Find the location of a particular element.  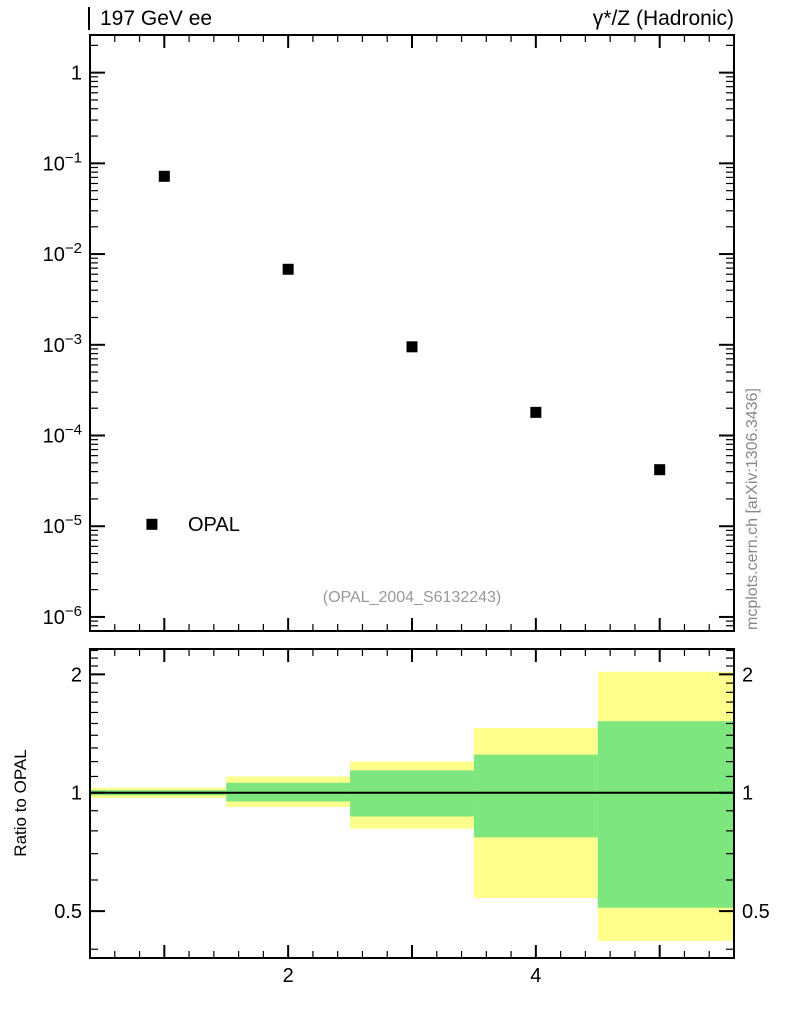

y-tick-label: 10⁻⁶ is located at coordinates (62, 616).